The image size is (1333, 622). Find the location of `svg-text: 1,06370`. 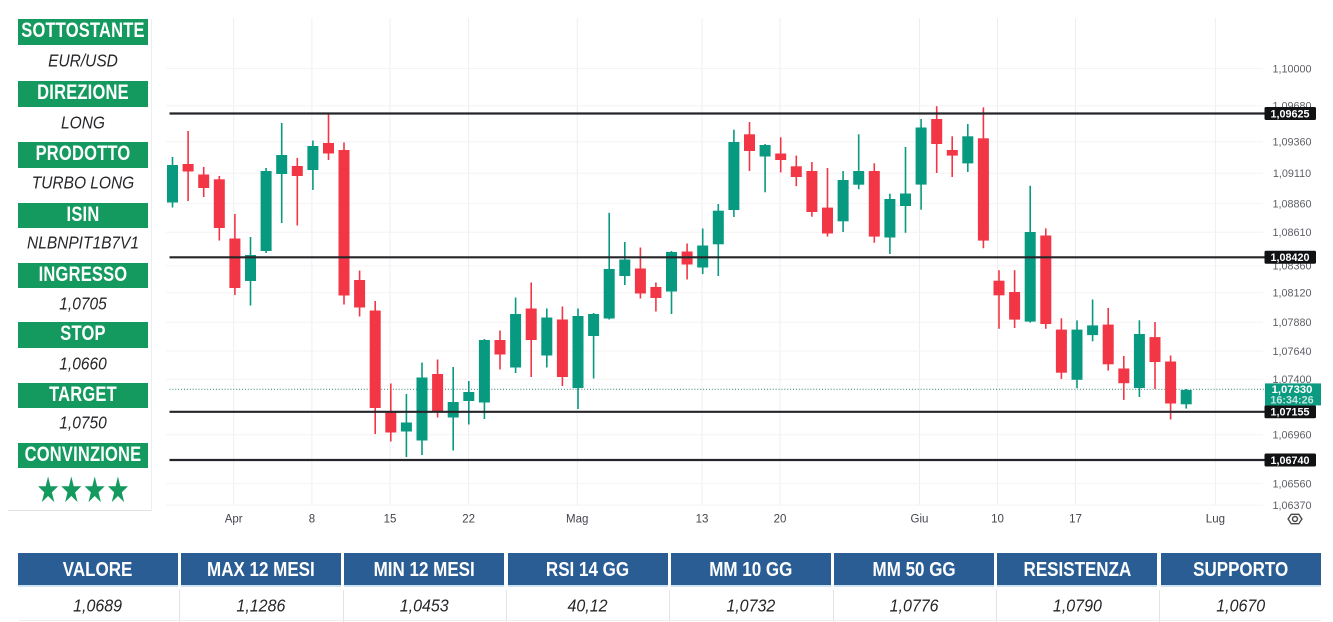

svg-text: 1,06370 is located at coordinates (1291, 506).